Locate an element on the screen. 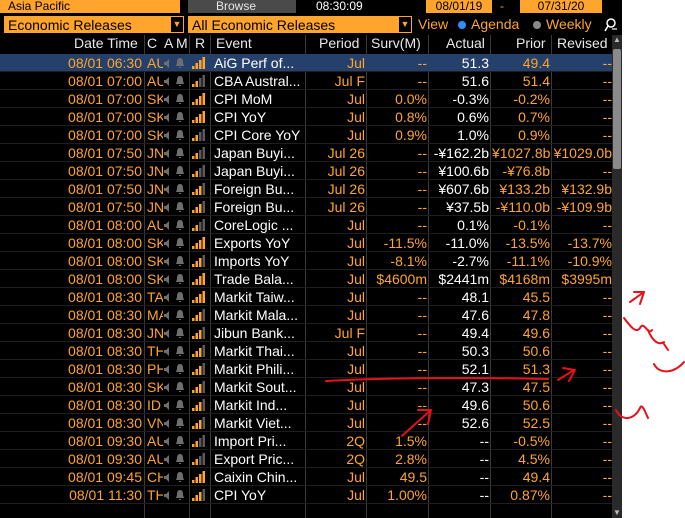  scroll-down-icon: ▼ is located at coordinates (617, 512).